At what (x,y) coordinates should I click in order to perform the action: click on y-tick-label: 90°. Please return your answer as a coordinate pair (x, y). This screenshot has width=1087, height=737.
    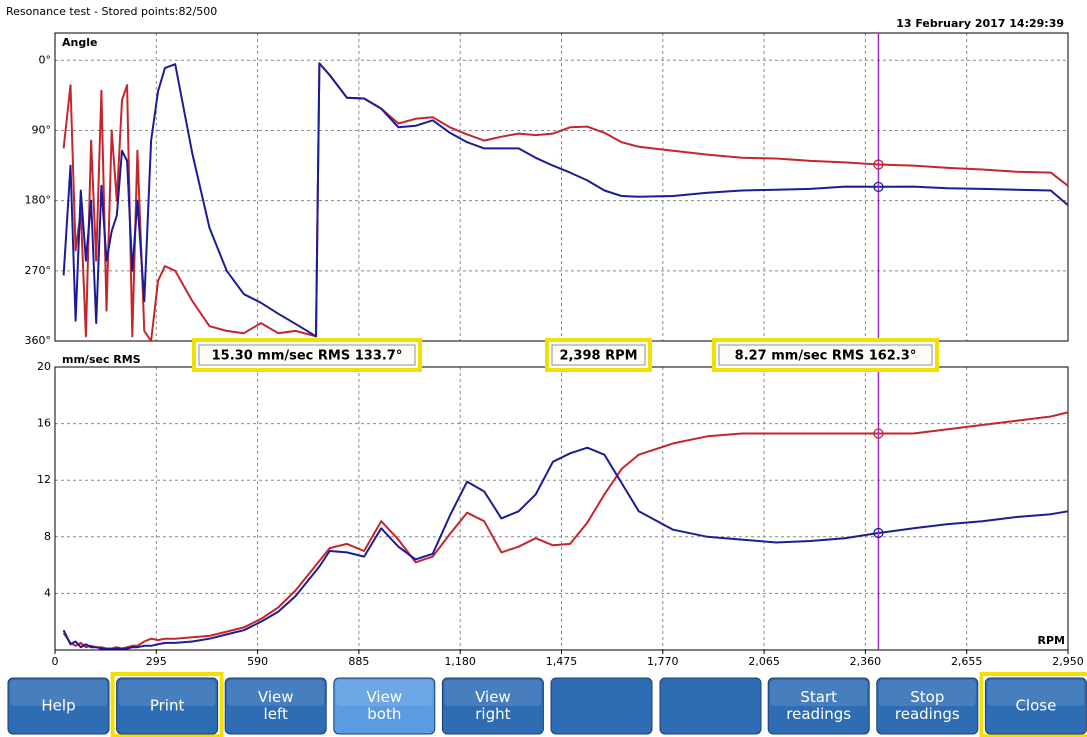
    Looking at the image, I should click on (42, 129).